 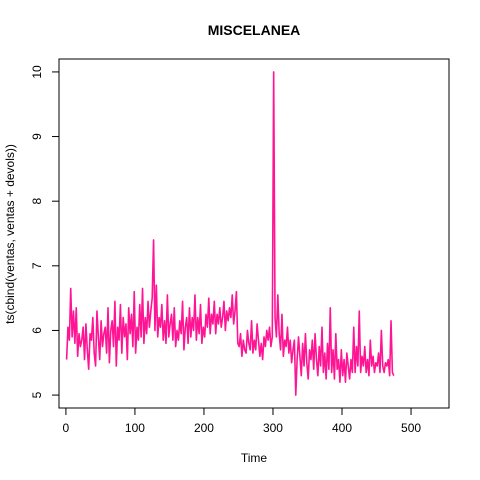 I want to click on x-axis-title: Time, so click(x=254, y=458).